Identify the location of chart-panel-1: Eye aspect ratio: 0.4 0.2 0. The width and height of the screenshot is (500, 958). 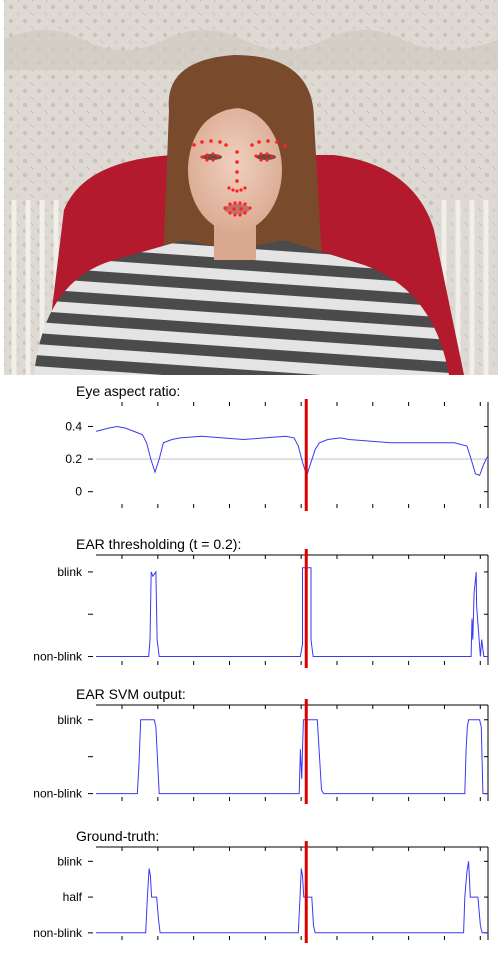
(277, 447).